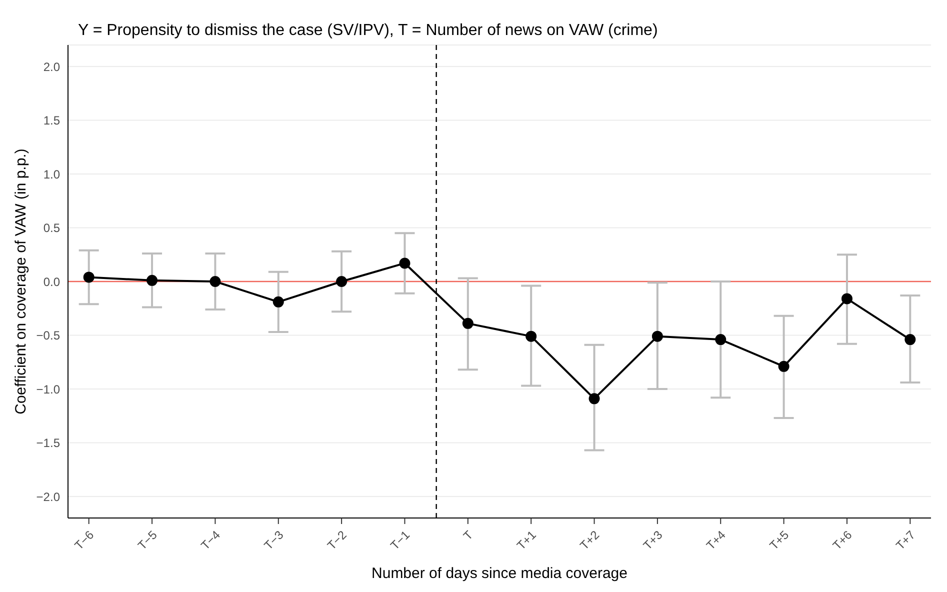 Image resolution: width=947 pixels, height=592 pixels. Describe the element at coordinates (653, 540) in the screenshot. I see `x-tick-label: T+3` at that location.